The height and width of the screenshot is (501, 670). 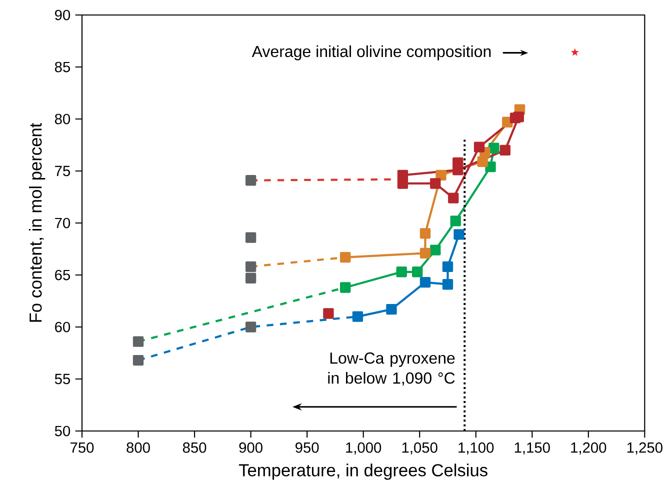 What do you see at coordinates (371, 52) in the screenshot?
I see `annotation: Average initial olivine composition` at bounding box center [371, 52].